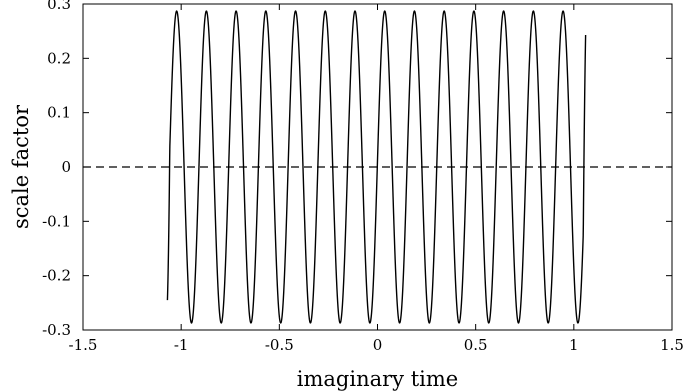 The image size is (690, 391). Describe the element at coordinates (56, 276) in the screenshot. I see `y-tick-label: -0.2` at that location.